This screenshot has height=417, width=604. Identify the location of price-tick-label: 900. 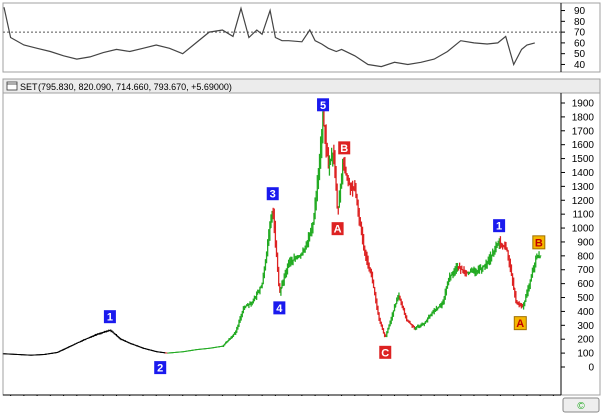
(585, 242).